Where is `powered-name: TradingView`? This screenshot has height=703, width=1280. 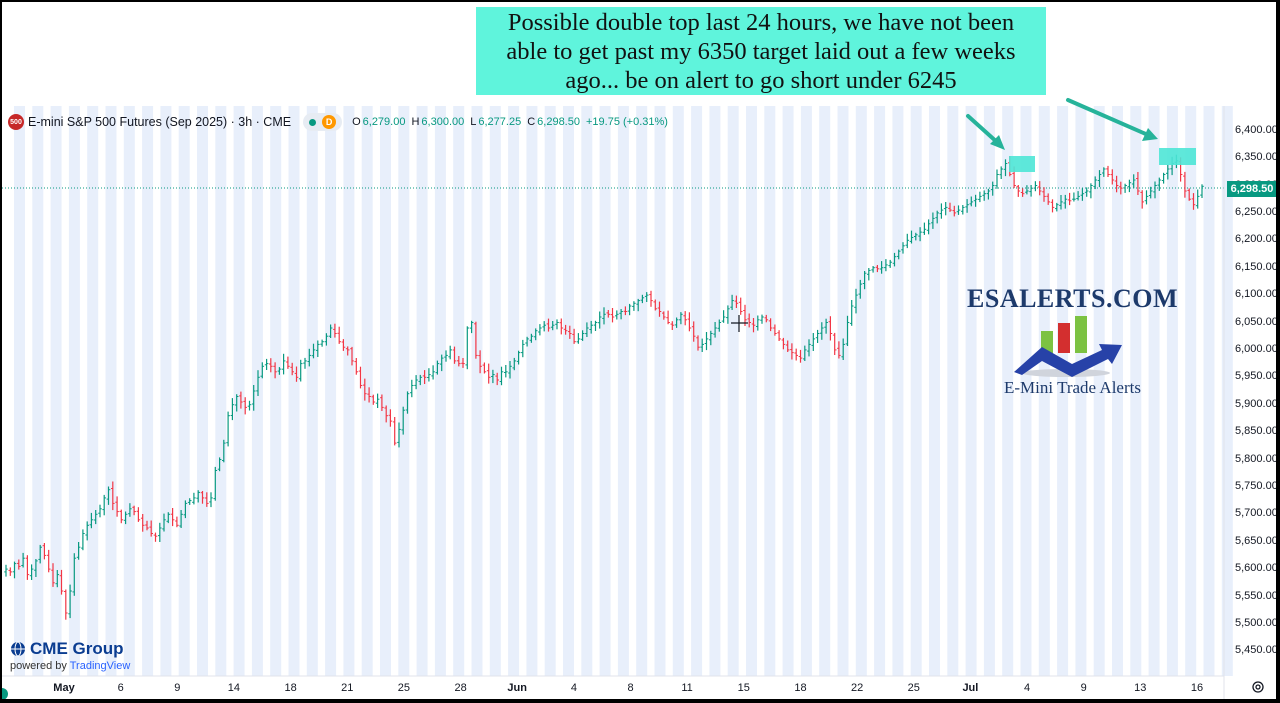
powered-name: TradingView is located at coordinates (100, 666).